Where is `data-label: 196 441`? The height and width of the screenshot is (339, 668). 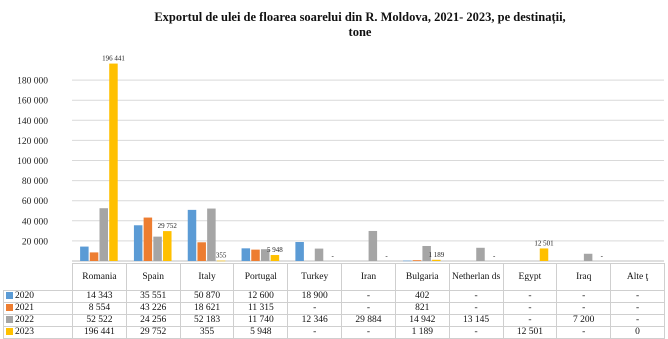 data-label: 196 441 is located at coordinates (113, 59).